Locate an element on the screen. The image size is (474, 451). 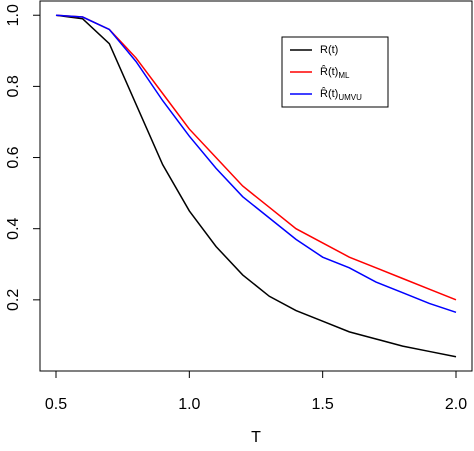
legend-name: R(t) is located at coordinates (329, 50).